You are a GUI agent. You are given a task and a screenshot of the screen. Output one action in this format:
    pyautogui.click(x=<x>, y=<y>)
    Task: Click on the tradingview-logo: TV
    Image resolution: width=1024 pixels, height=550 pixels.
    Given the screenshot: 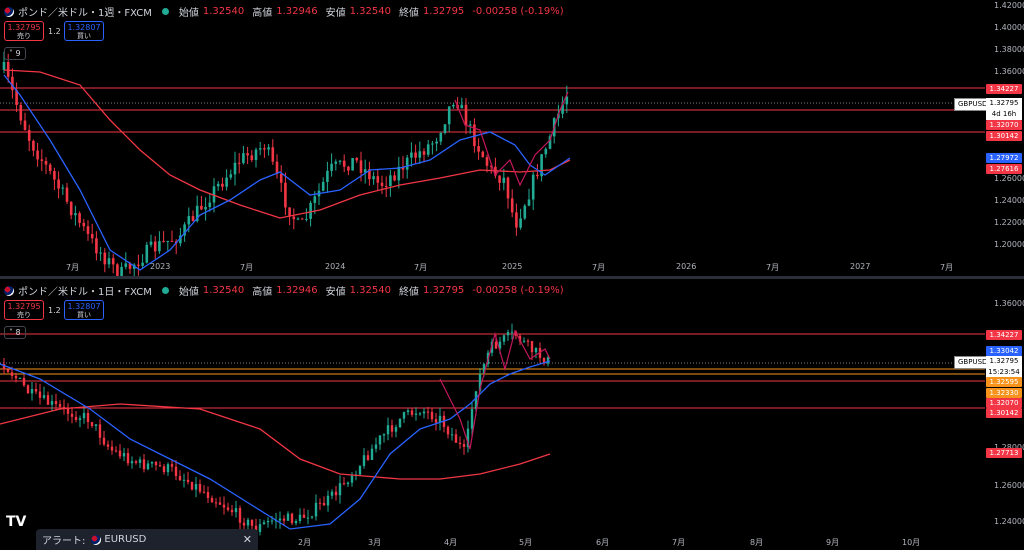 What is the action you would take?
    pyautogui.click(x=16, y=522)
    